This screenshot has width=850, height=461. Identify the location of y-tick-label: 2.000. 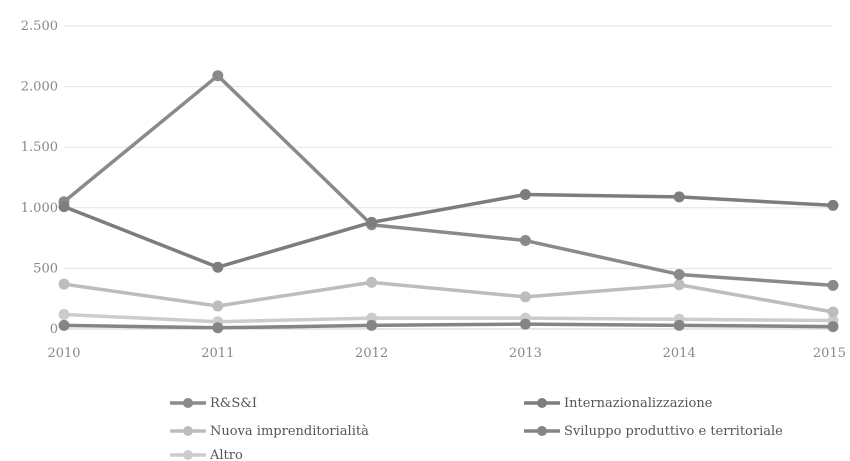
(39, 87).